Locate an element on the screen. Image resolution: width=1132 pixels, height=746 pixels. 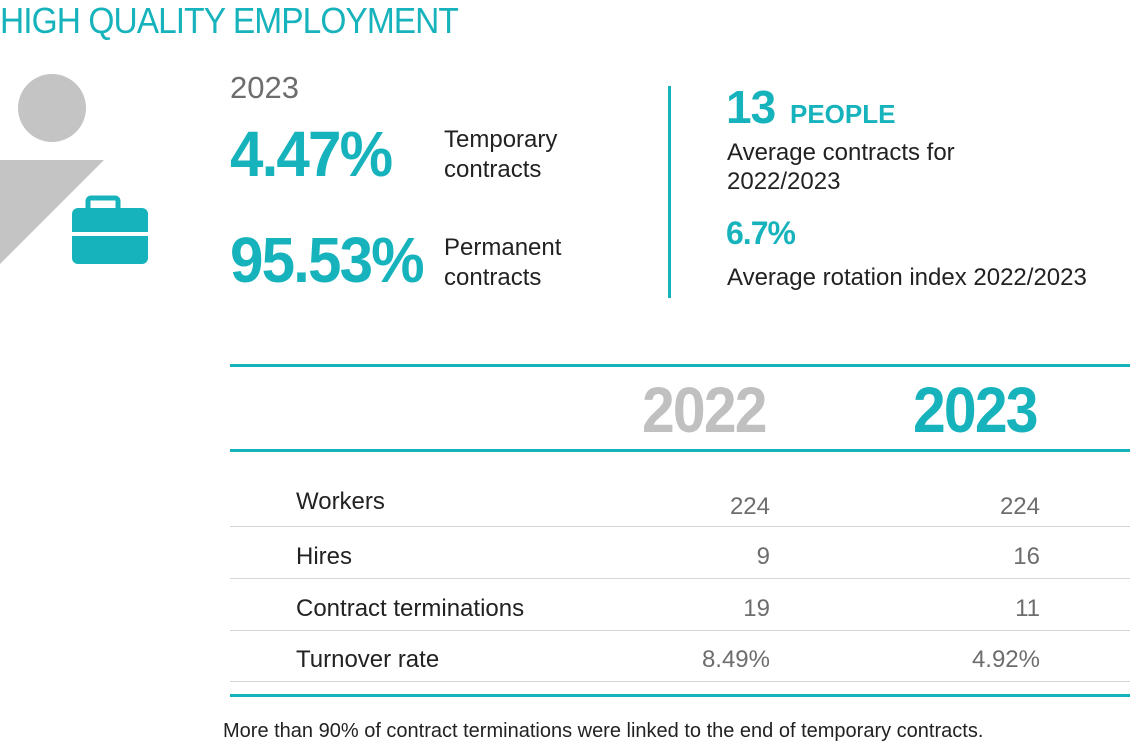
page-title: HIGH QUALITY EMPLOYMENT is located at coordinates (229, 20).